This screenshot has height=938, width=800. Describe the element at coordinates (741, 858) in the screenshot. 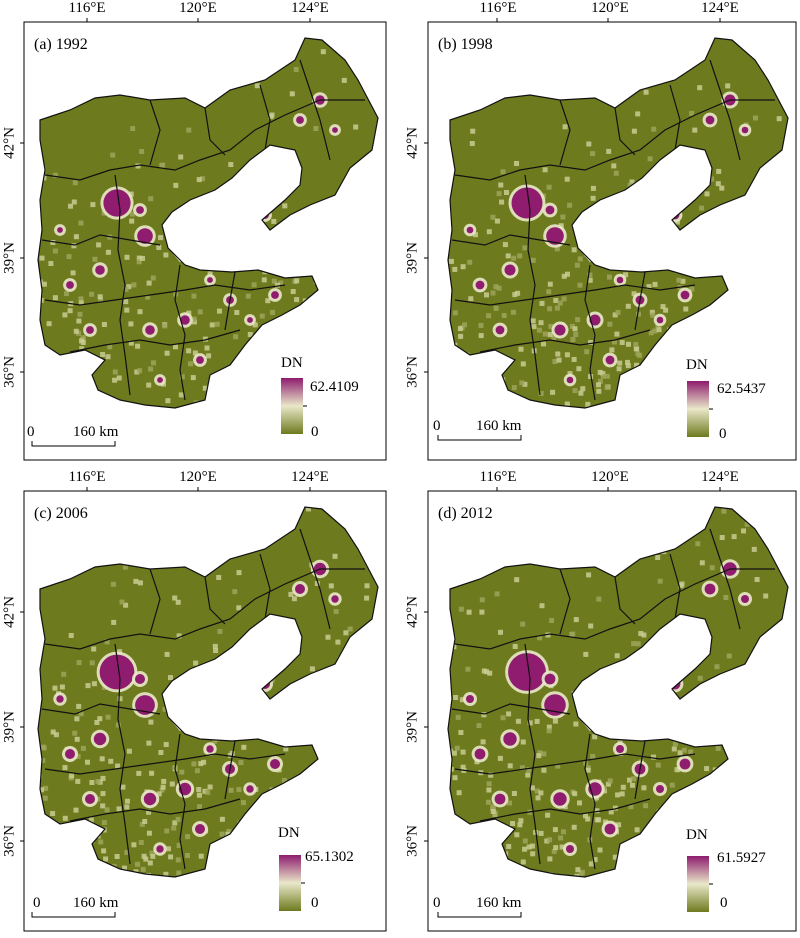

I see `legend-max-d: 61.5927` at that location.